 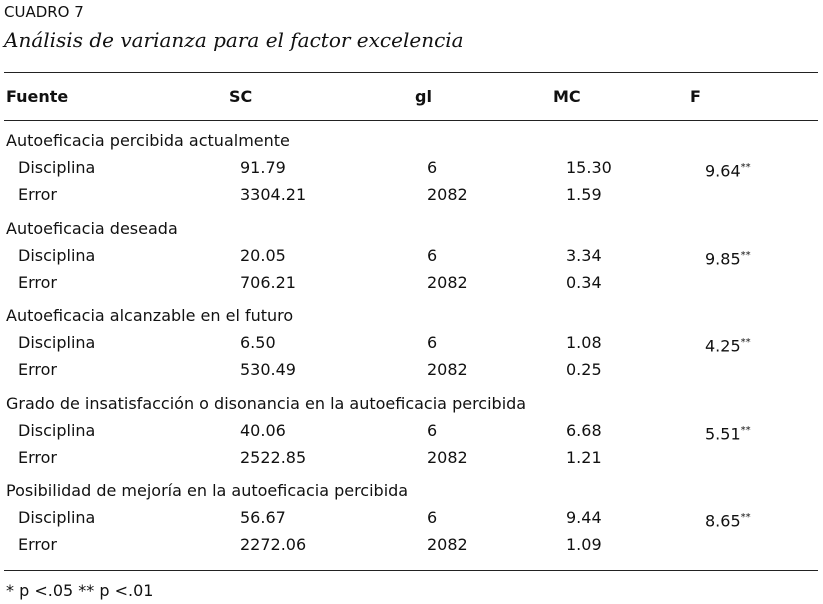 I want to click on footnote: * p <.05 ** p <.01, so click(x=80, y=590).